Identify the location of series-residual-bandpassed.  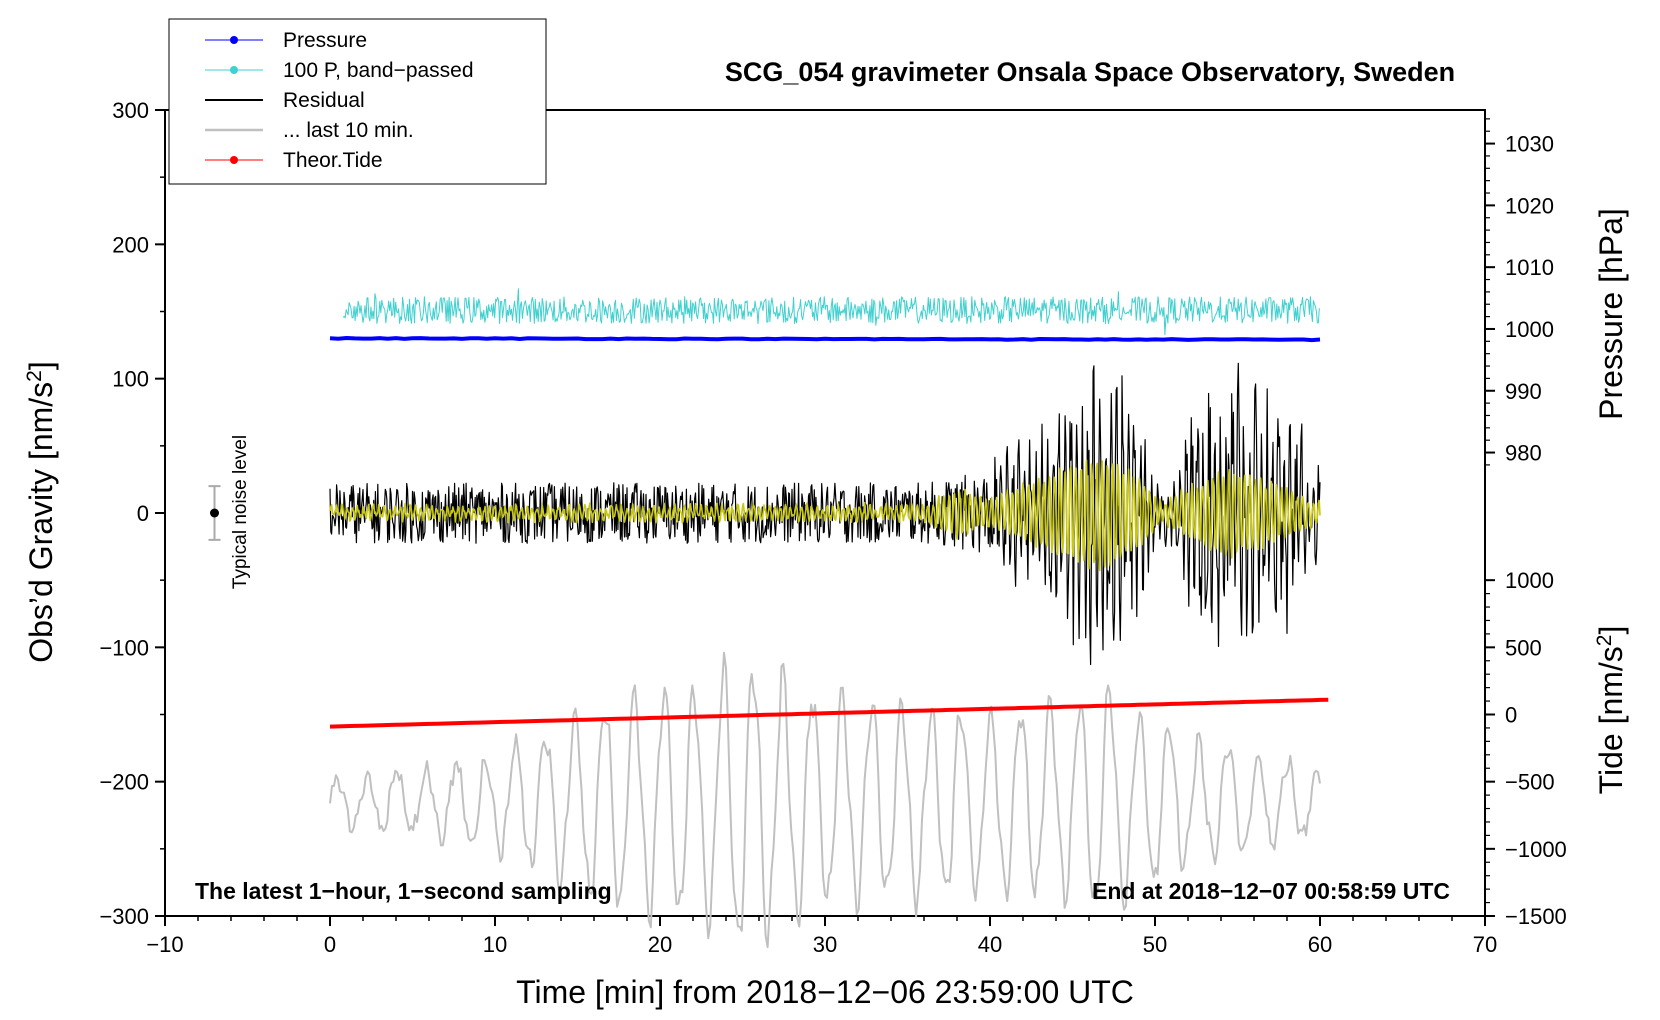
(825, 515).